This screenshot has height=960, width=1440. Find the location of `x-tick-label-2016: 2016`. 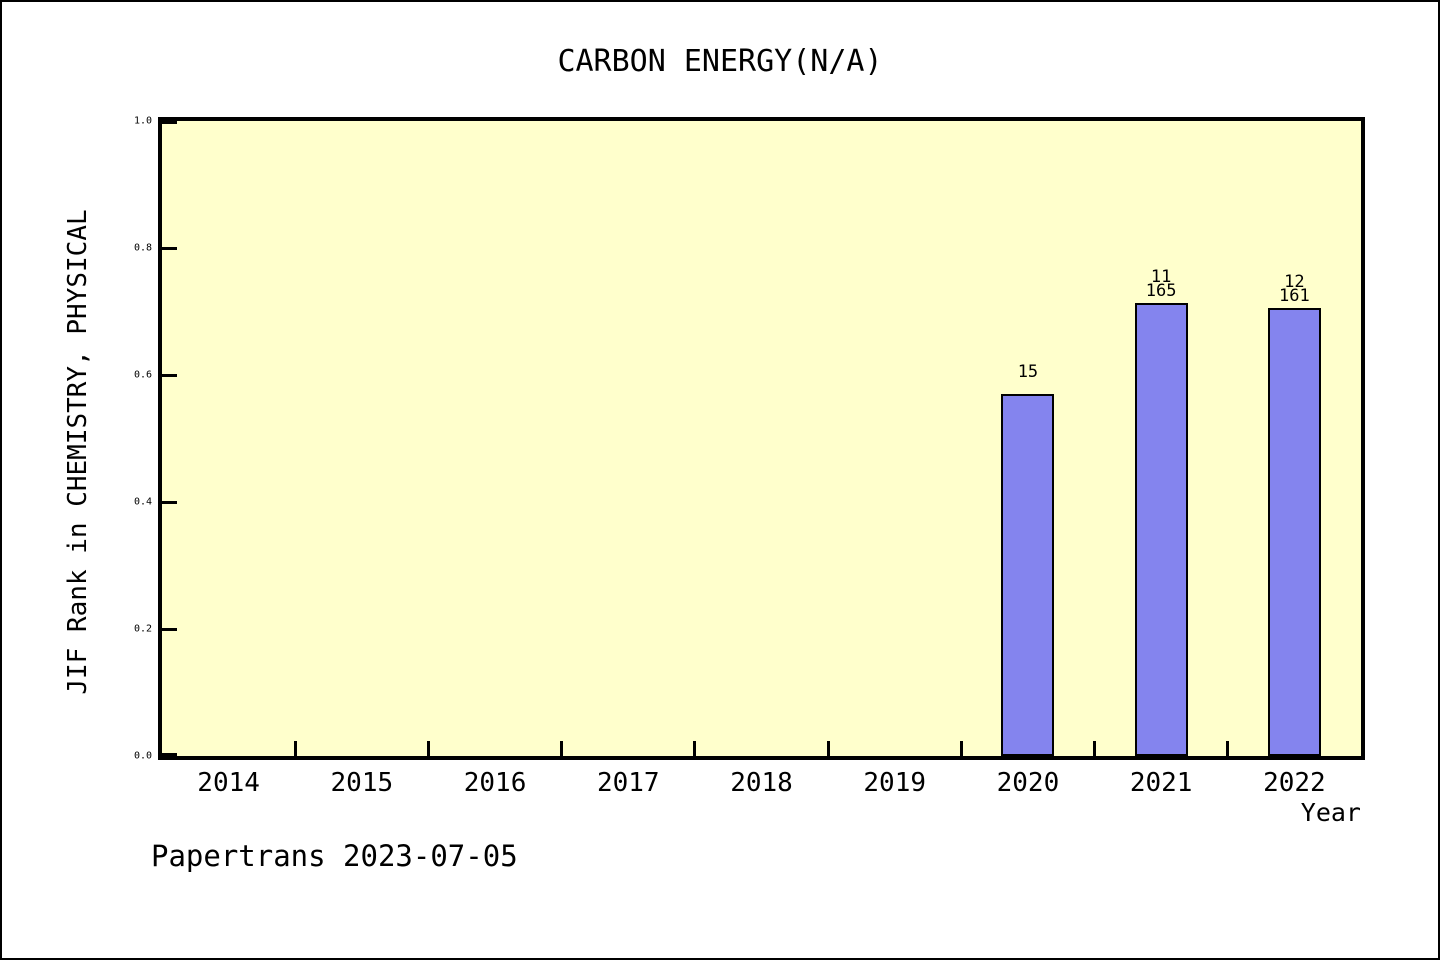

x-tick-label-2016: 2016 is located at coordinates (495, 783).